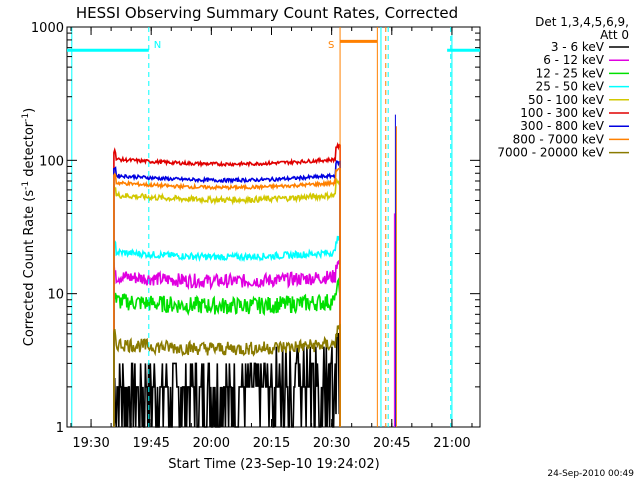  I want to click on legend-label: 3 - 6 keV, so click(578, 47).